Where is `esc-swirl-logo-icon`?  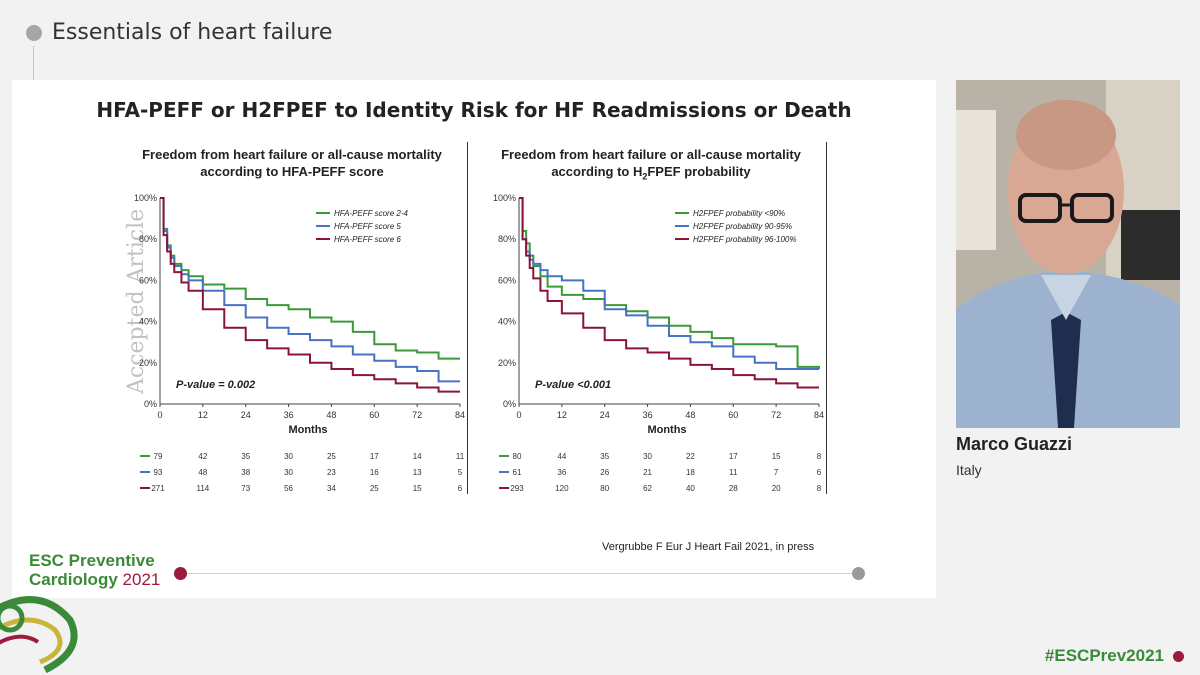 esc-swirl-logo-icon is located at coordinates (39, 635).